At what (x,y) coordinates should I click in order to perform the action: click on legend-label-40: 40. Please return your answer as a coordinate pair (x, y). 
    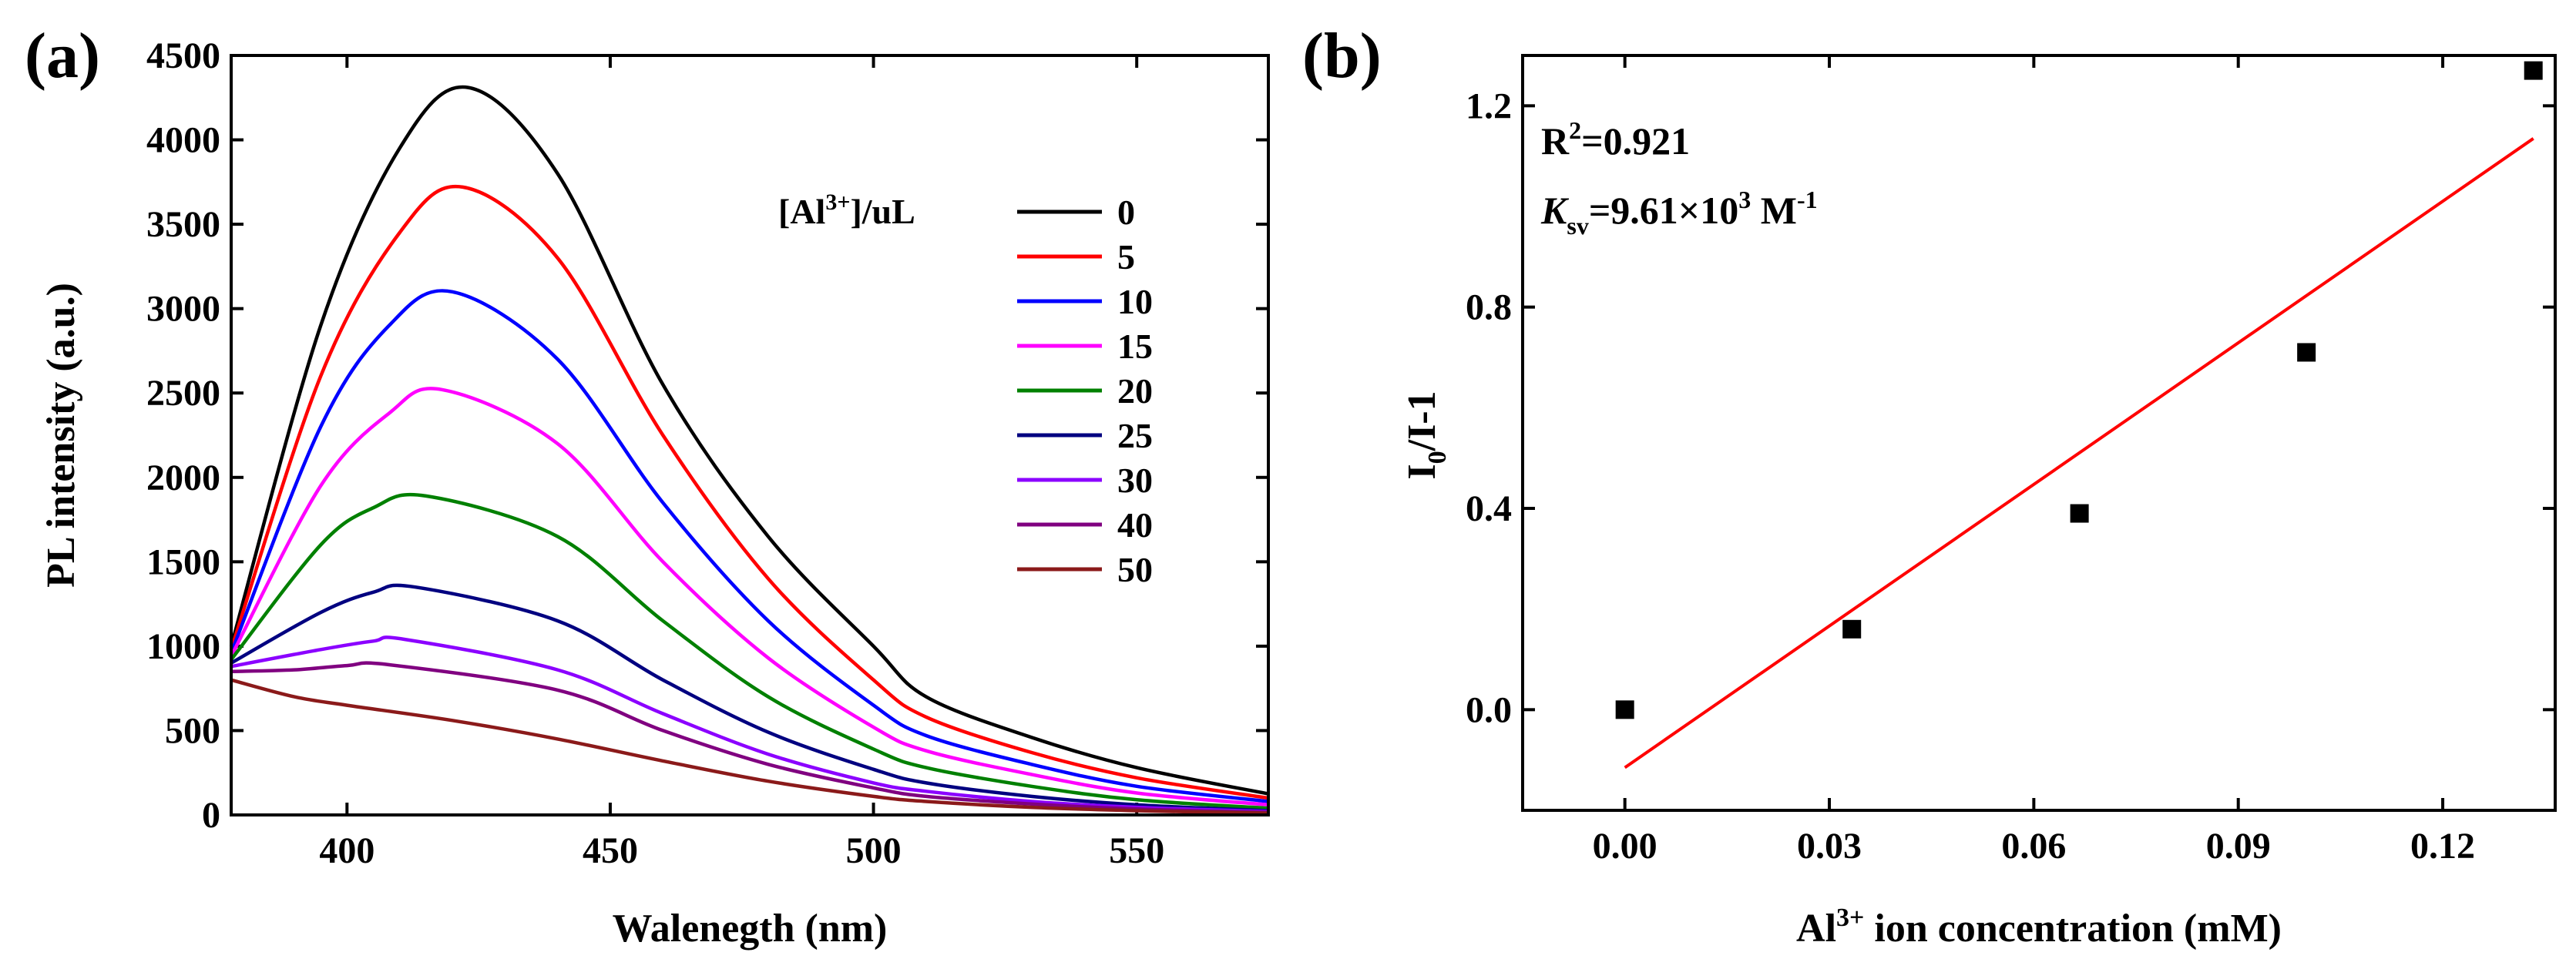
    Looking at the image, I should click on (1135, 525).